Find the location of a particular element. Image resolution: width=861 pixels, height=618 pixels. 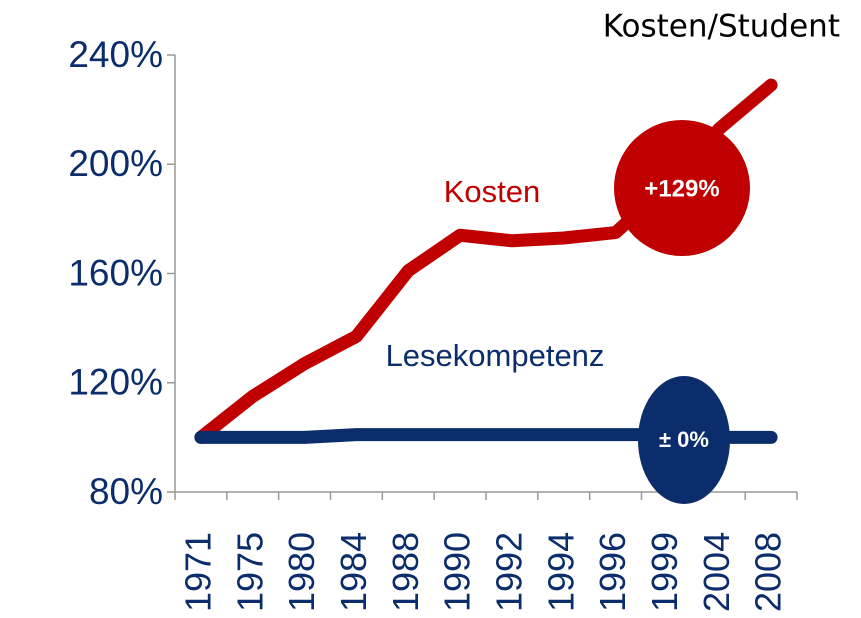

annotation: +129% is located at coordinates (681, 188).